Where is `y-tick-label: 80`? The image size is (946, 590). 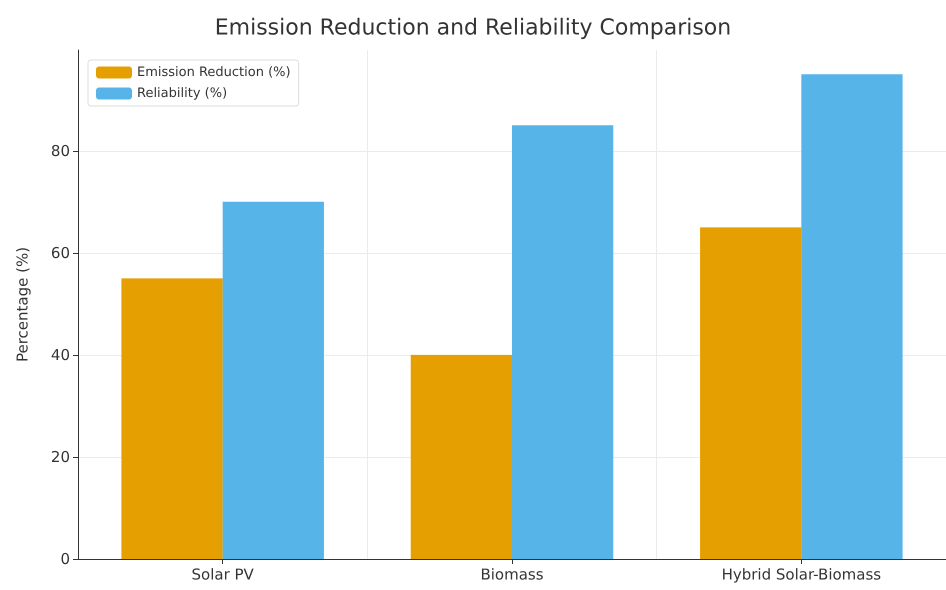
y-tick-label: 80 is located at coordinates (60, 151).